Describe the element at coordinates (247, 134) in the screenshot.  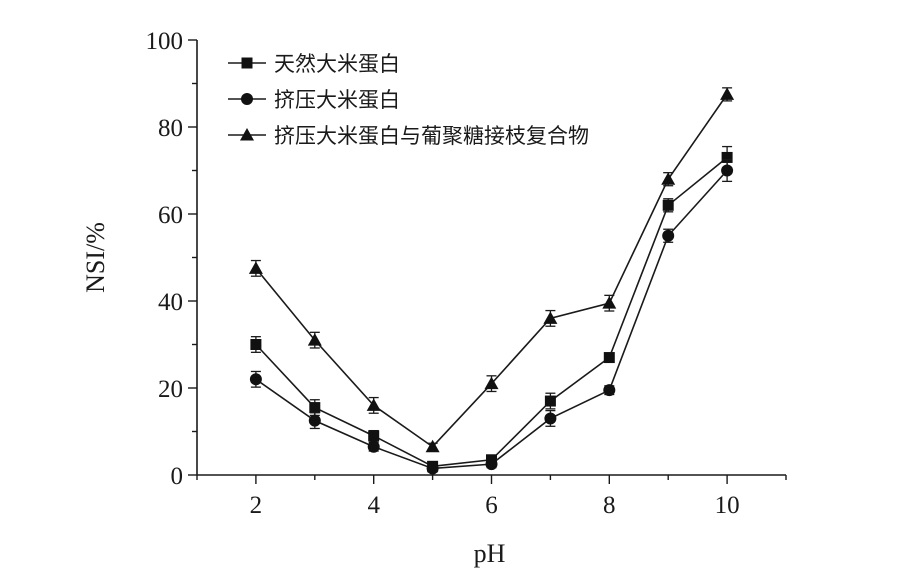
I see `legend-marker-triangle` at that location.